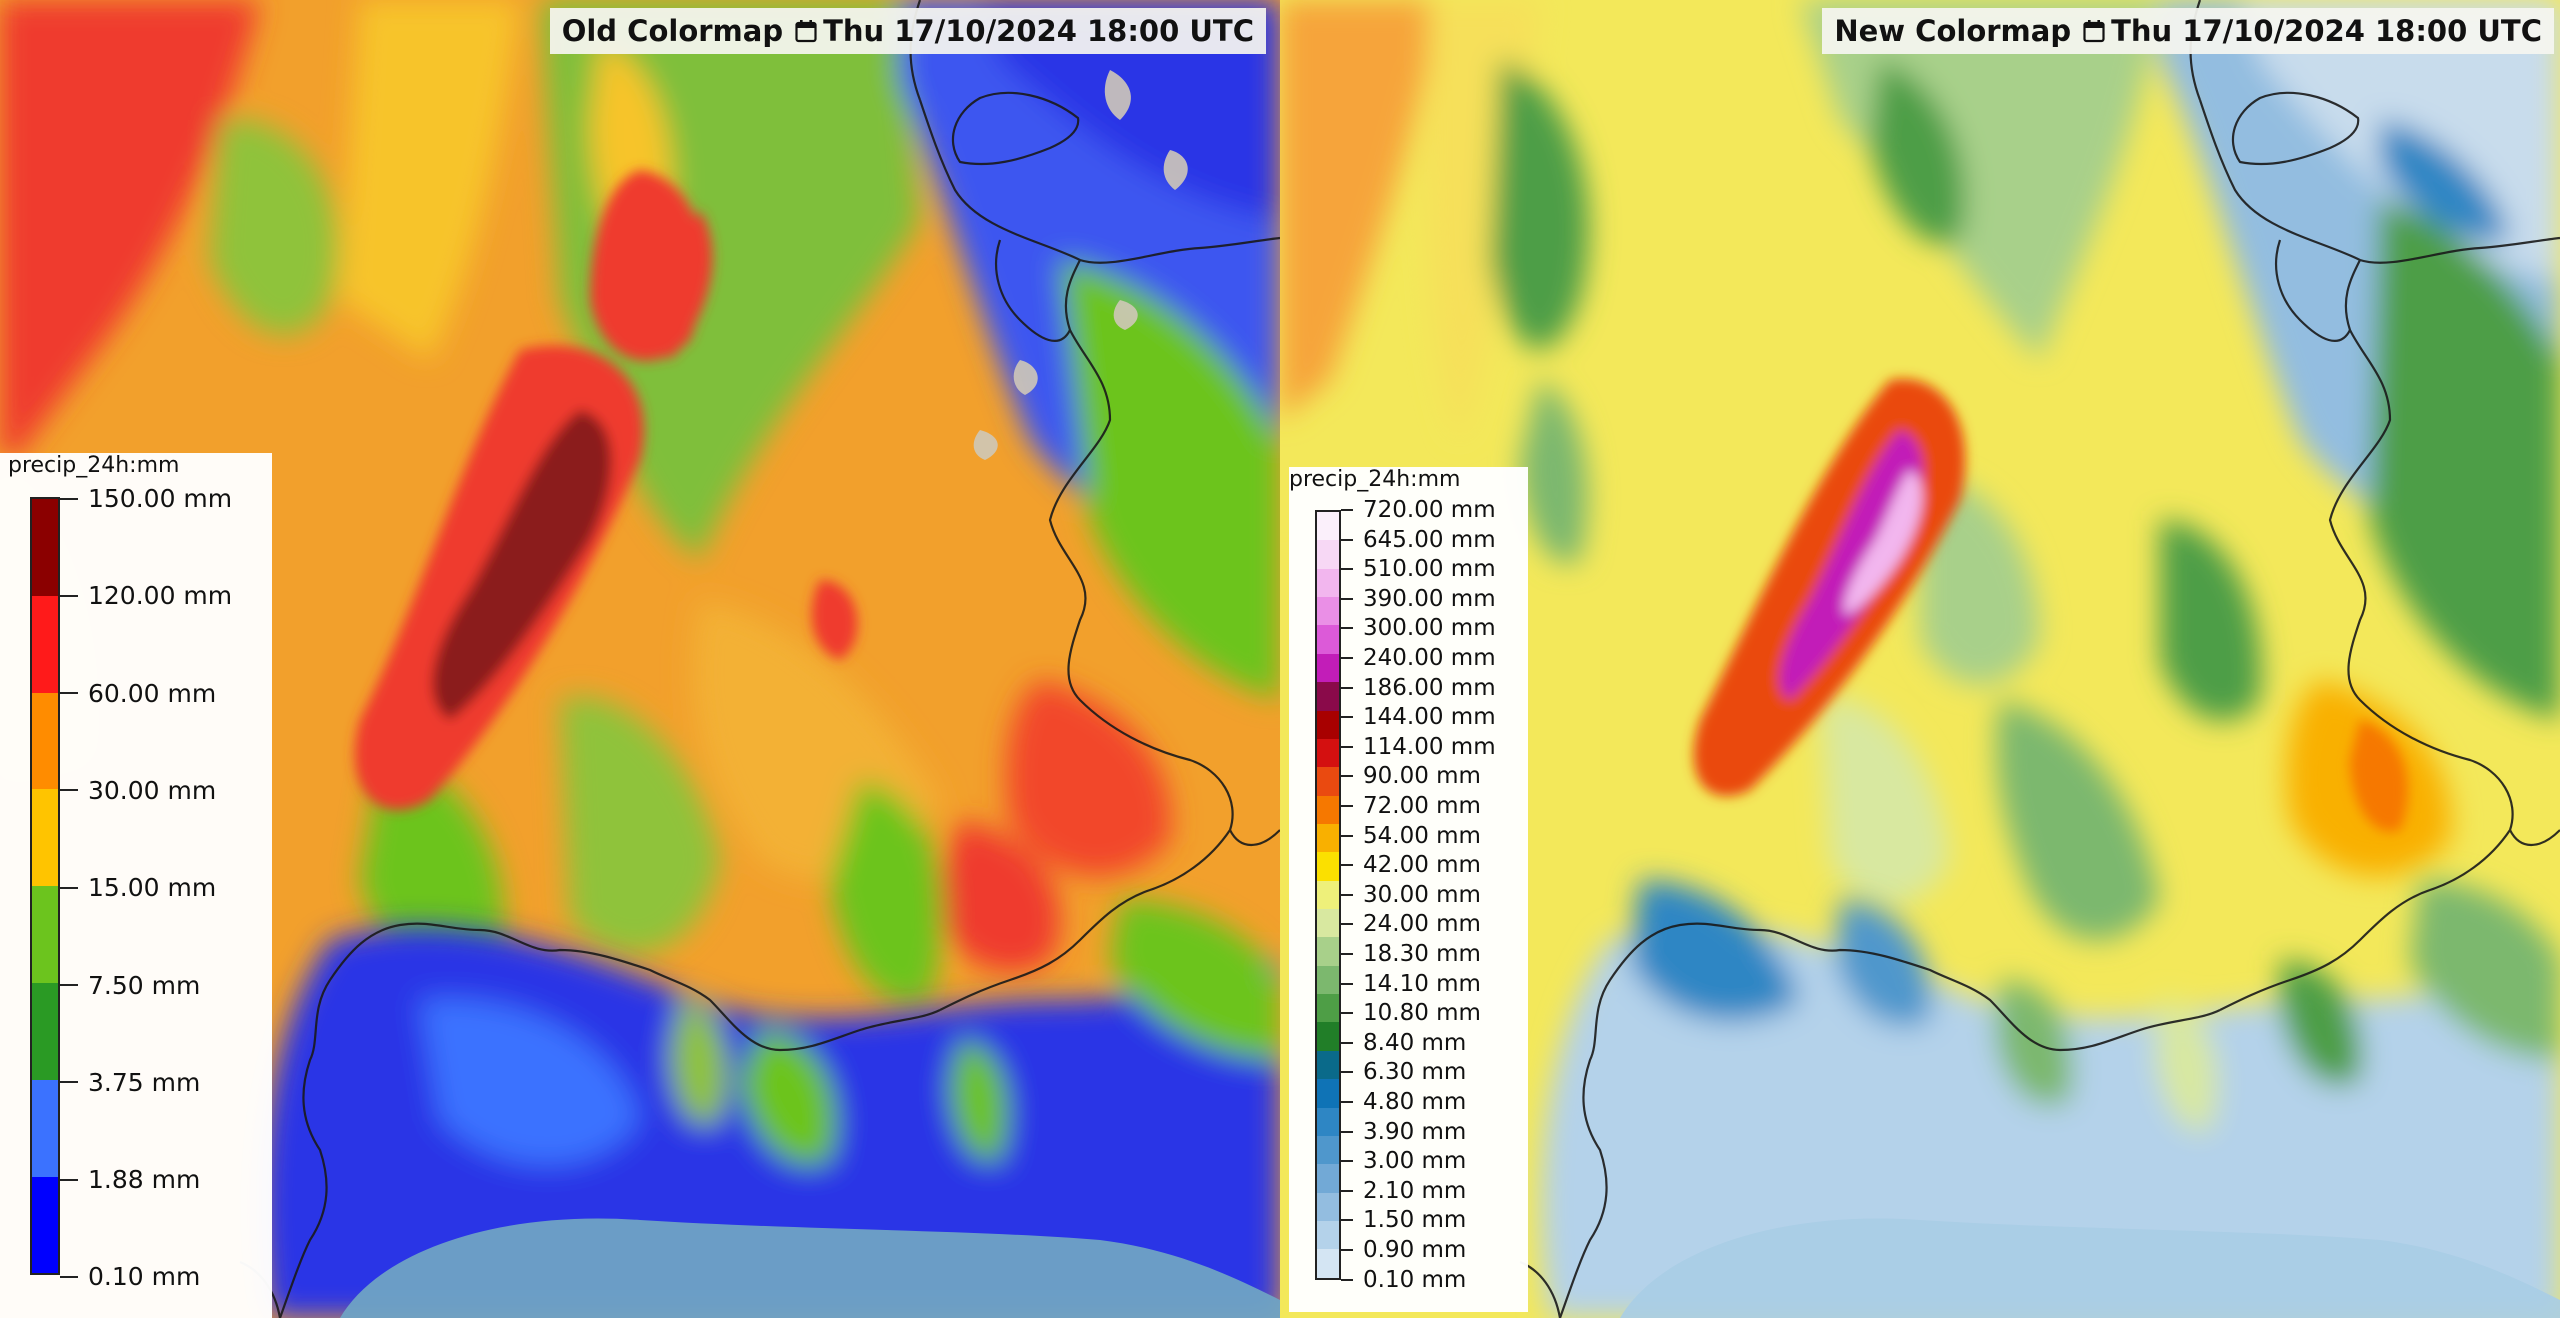  What do you see at coordinates (907, 31) in the screenshot?
I see `map-header-old: Old Colormap Thu 17/10/2024 18:00 UTC` at bounding box center [907, 31].